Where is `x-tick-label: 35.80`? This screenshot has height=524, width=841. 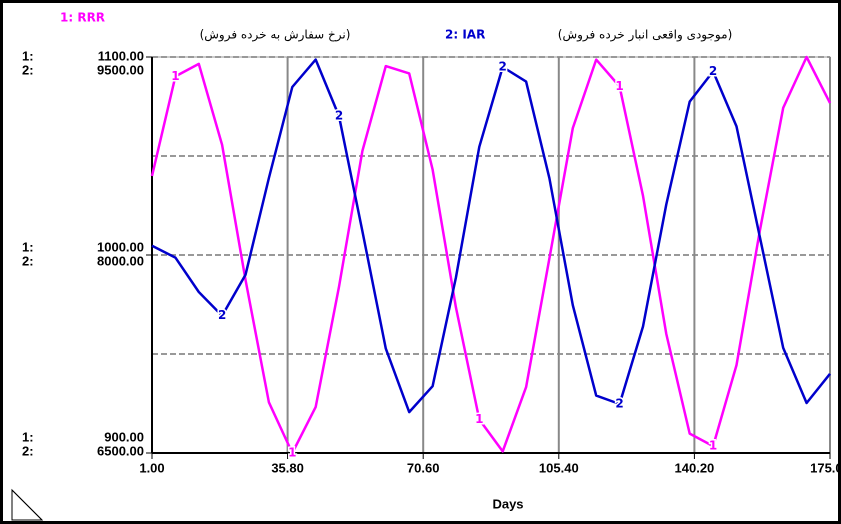 x-tick-label: 35.80 is located at coordinates (287, 467).